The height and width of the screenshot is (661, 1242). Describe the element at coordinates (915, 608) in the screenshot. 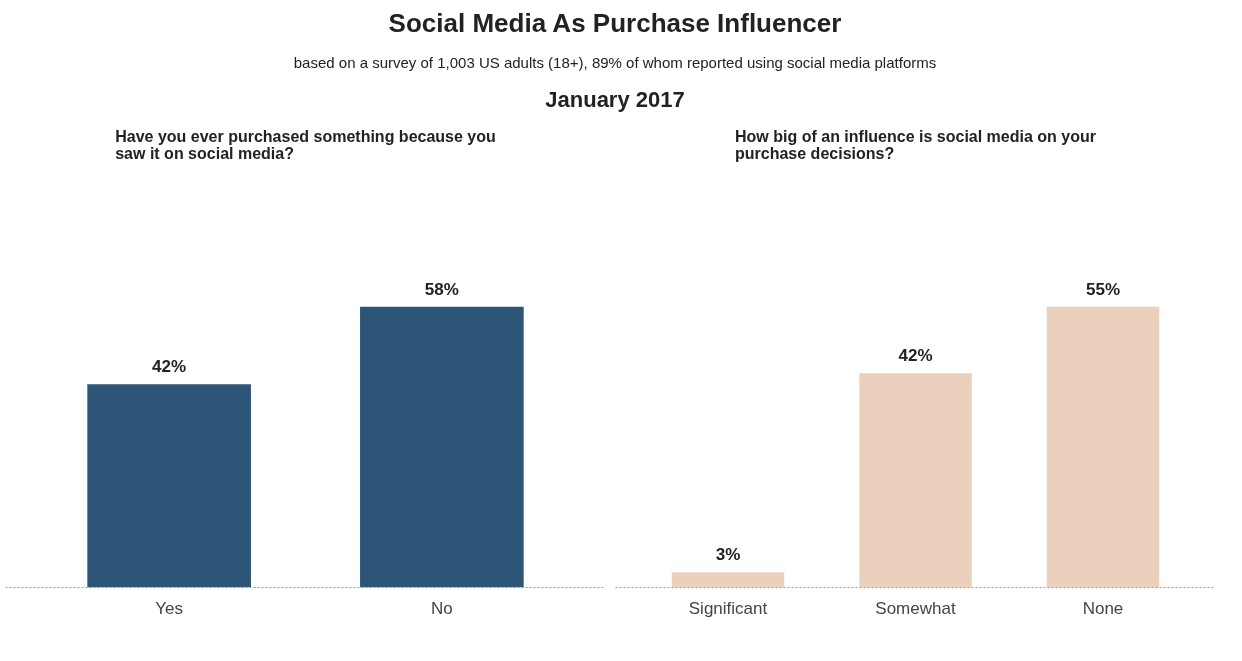

I see `x-tick-label: Somewhat` at that location.